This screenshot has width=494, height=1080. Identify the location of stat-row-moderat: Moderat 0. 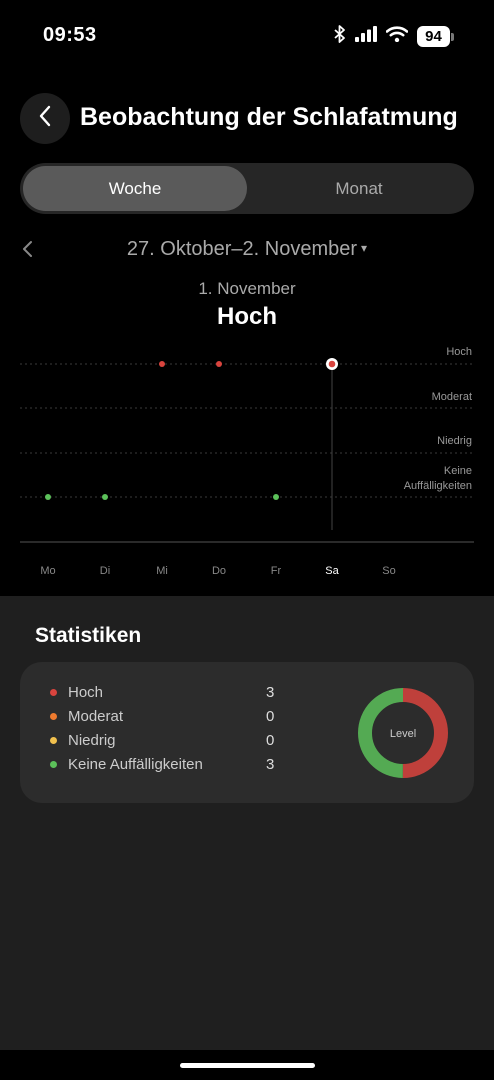
(162, 716).